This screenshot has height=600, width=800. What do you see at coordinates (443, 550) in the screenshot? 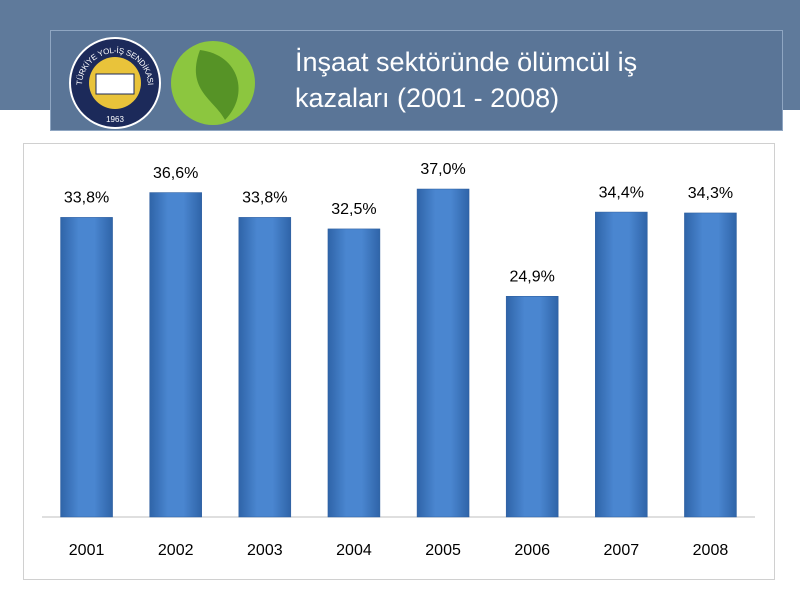
I see `x-tick-label: 2005` at bounding box center [443, 550].